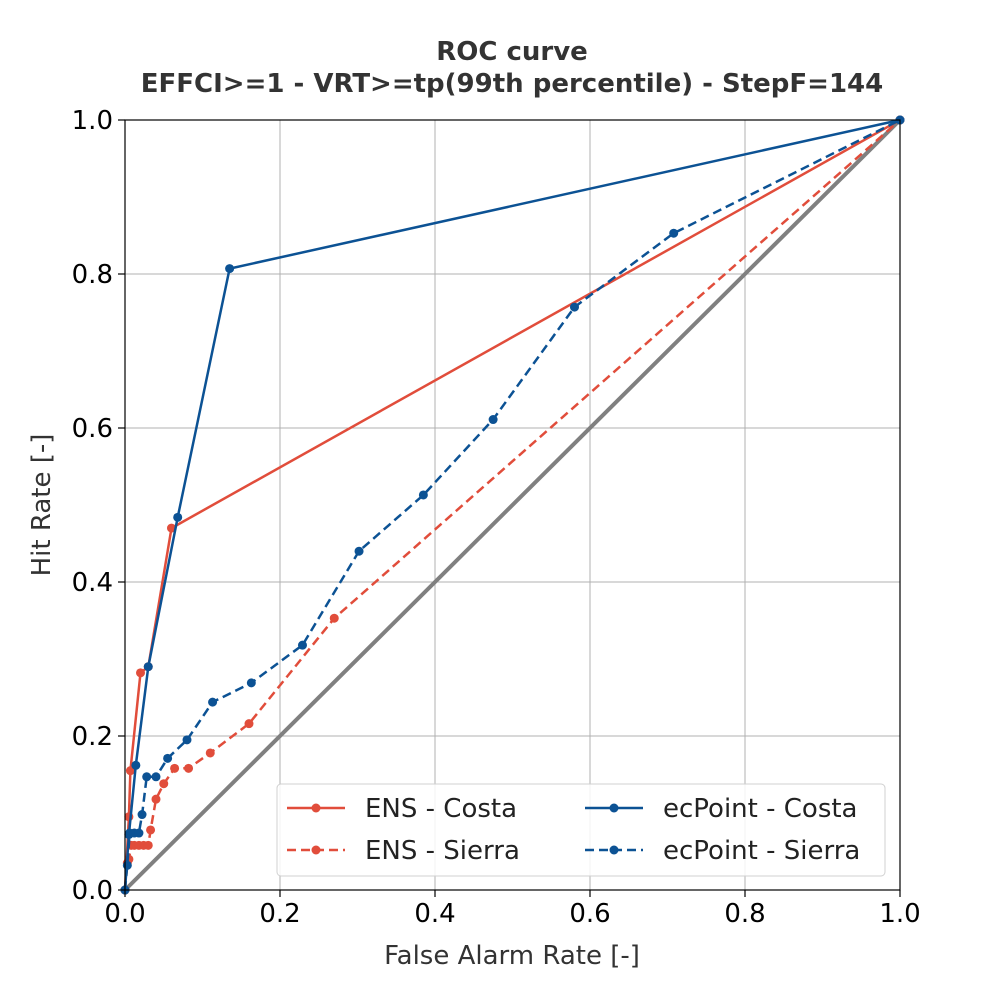 The image size is (1000, 1000). I want to click on legend-entry: ecPoint - Costa, so click(721, 809).